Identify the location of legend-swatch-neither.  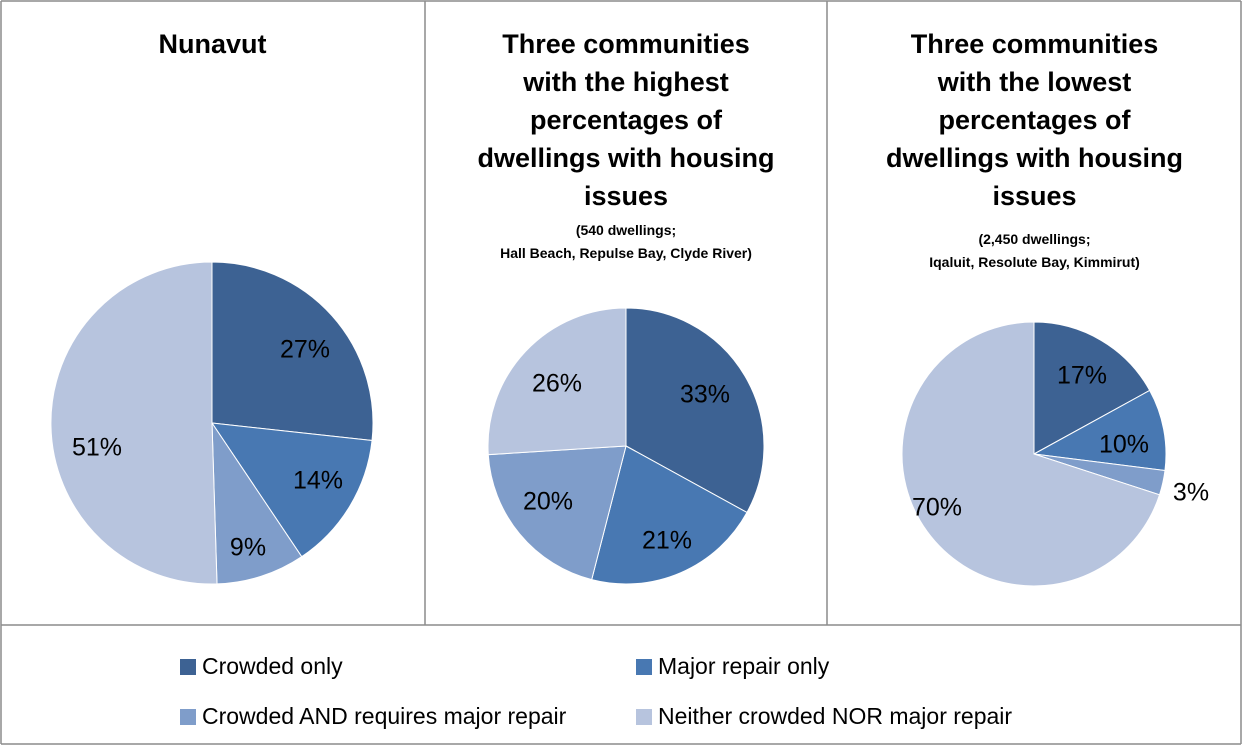
(644, 716).